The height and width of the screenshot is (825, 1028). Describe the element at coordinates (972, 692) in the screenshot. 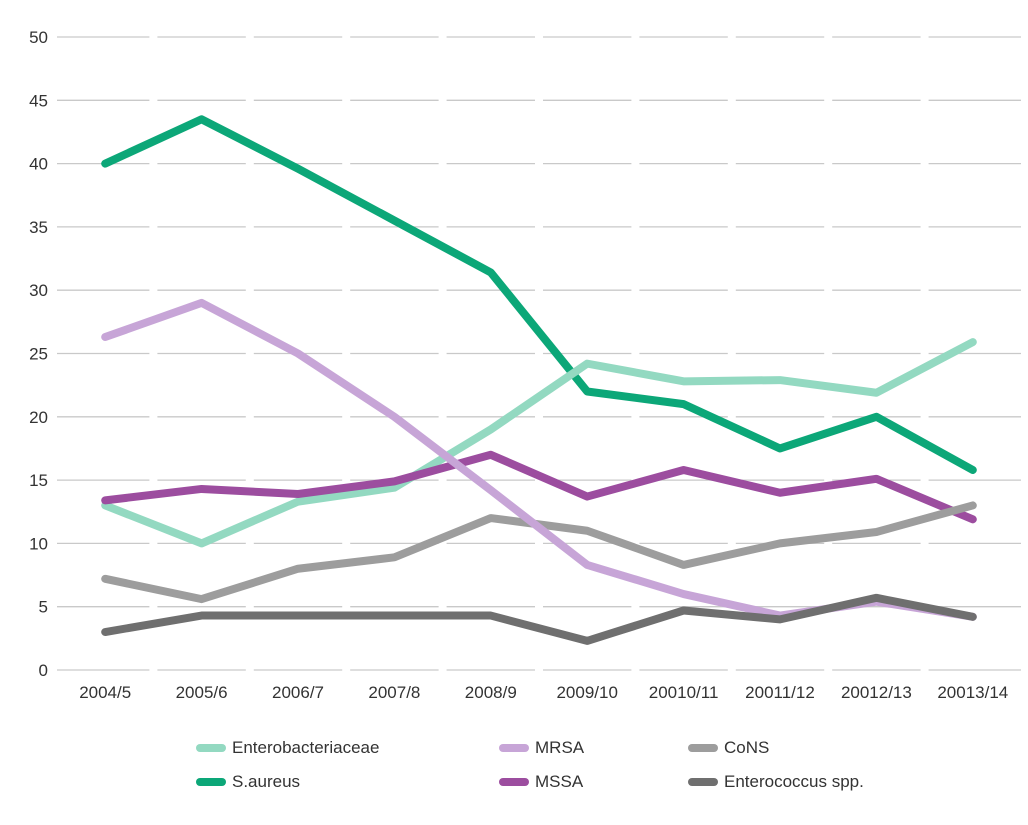

I see `x-axis-tick-label: 20013/14` at that location.